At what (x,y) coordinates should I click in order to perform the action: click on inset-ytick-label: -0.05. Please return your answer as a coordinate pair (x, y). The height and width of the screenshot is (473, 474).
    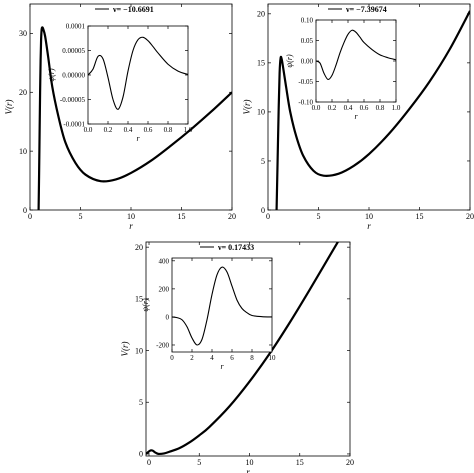
    Looking at the image, I should click on (305, 82).